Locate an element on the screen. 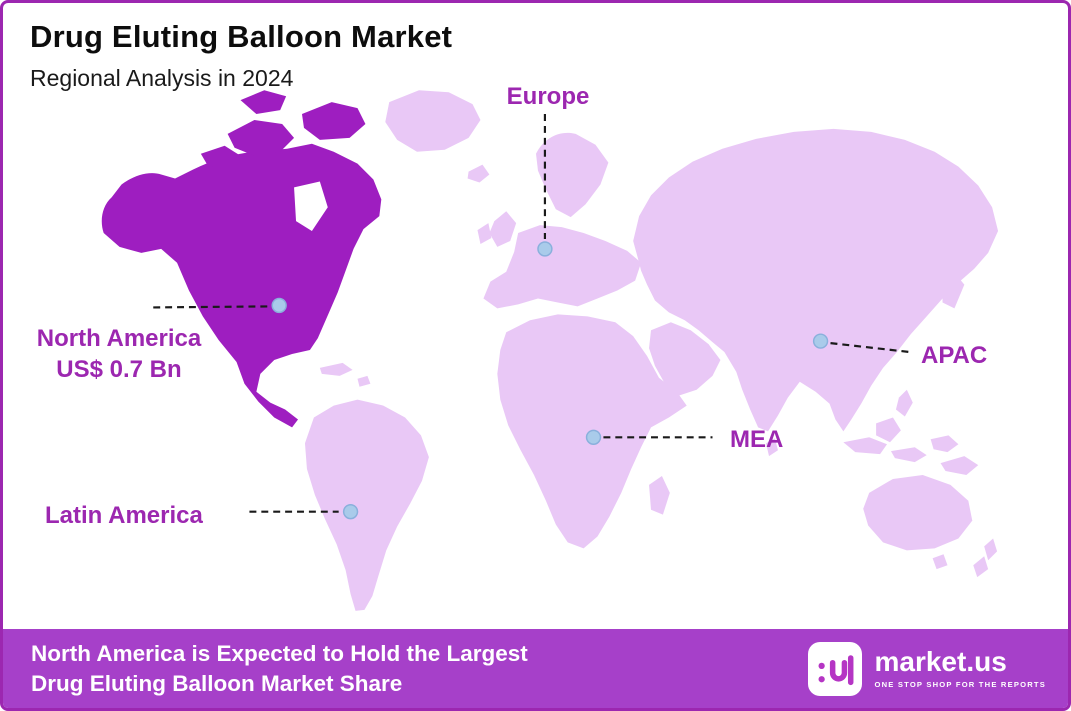 The height and width of the screenshot is (711, 1071). mea-label: MEA is located at coordinates (757, 439).